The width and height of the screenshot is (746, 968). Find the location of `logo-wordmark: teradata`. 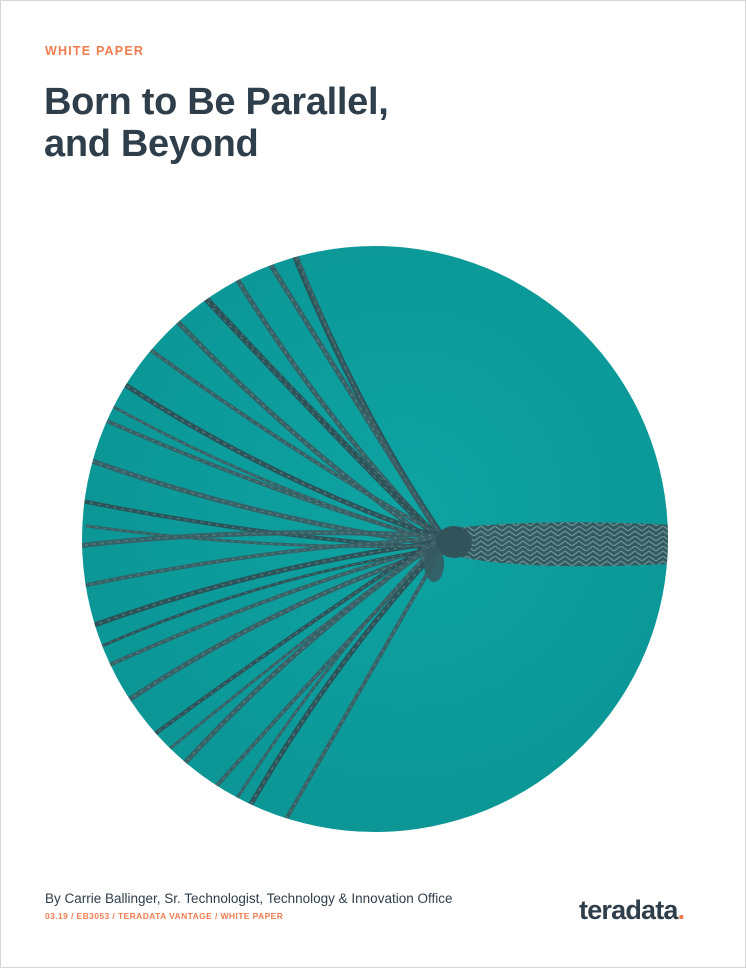

logo-wordmark: teradata is located at coordinates (628, 910).